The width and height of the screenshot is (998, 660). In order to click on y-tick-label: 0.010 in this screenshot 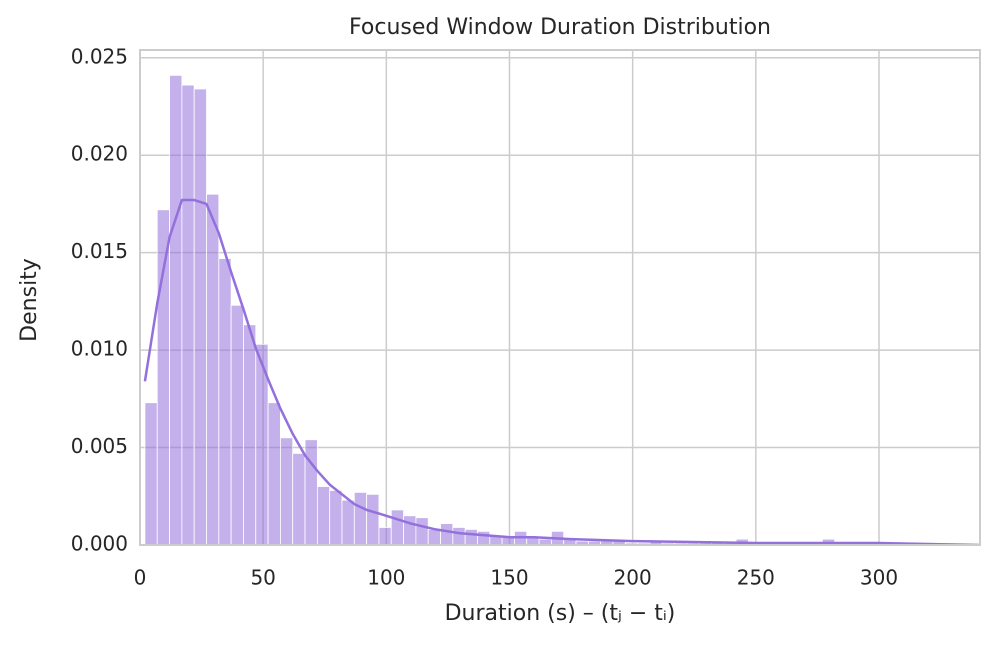, I will do `click(99, 349)`.